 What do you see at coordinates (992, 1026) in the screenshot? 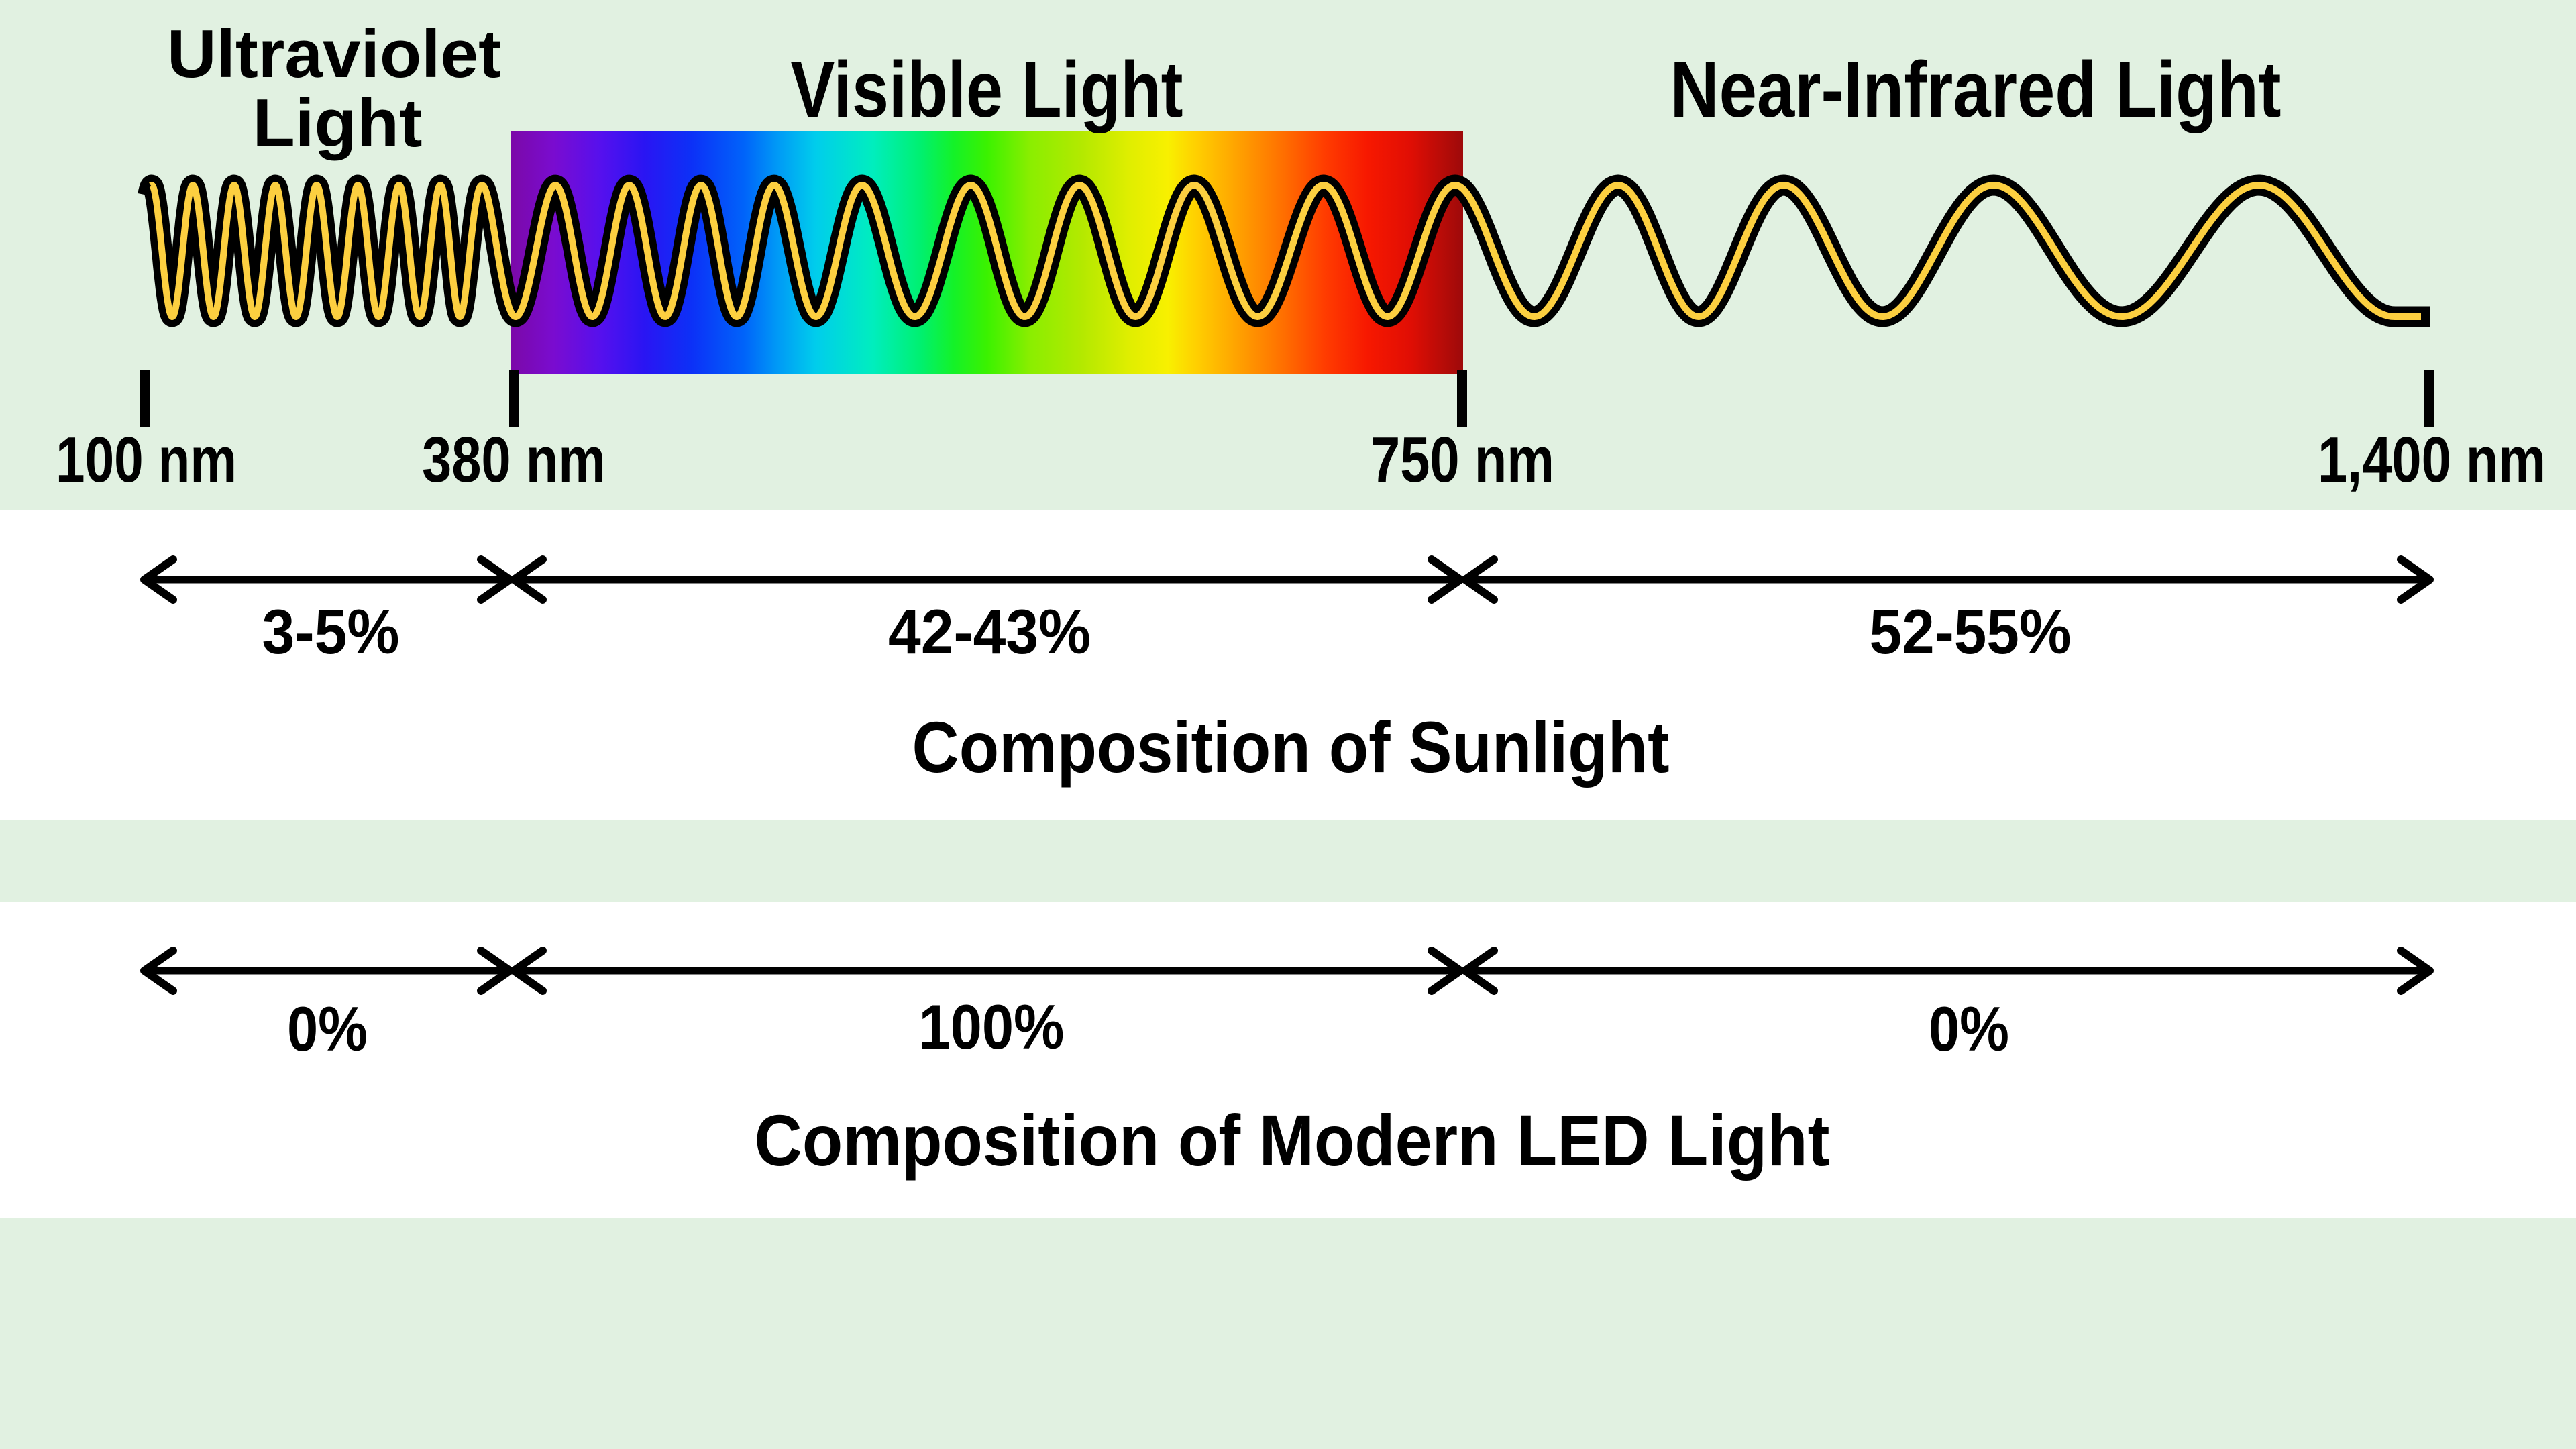
I see `svg-text: 100%` at bounding box center [992, 1026].